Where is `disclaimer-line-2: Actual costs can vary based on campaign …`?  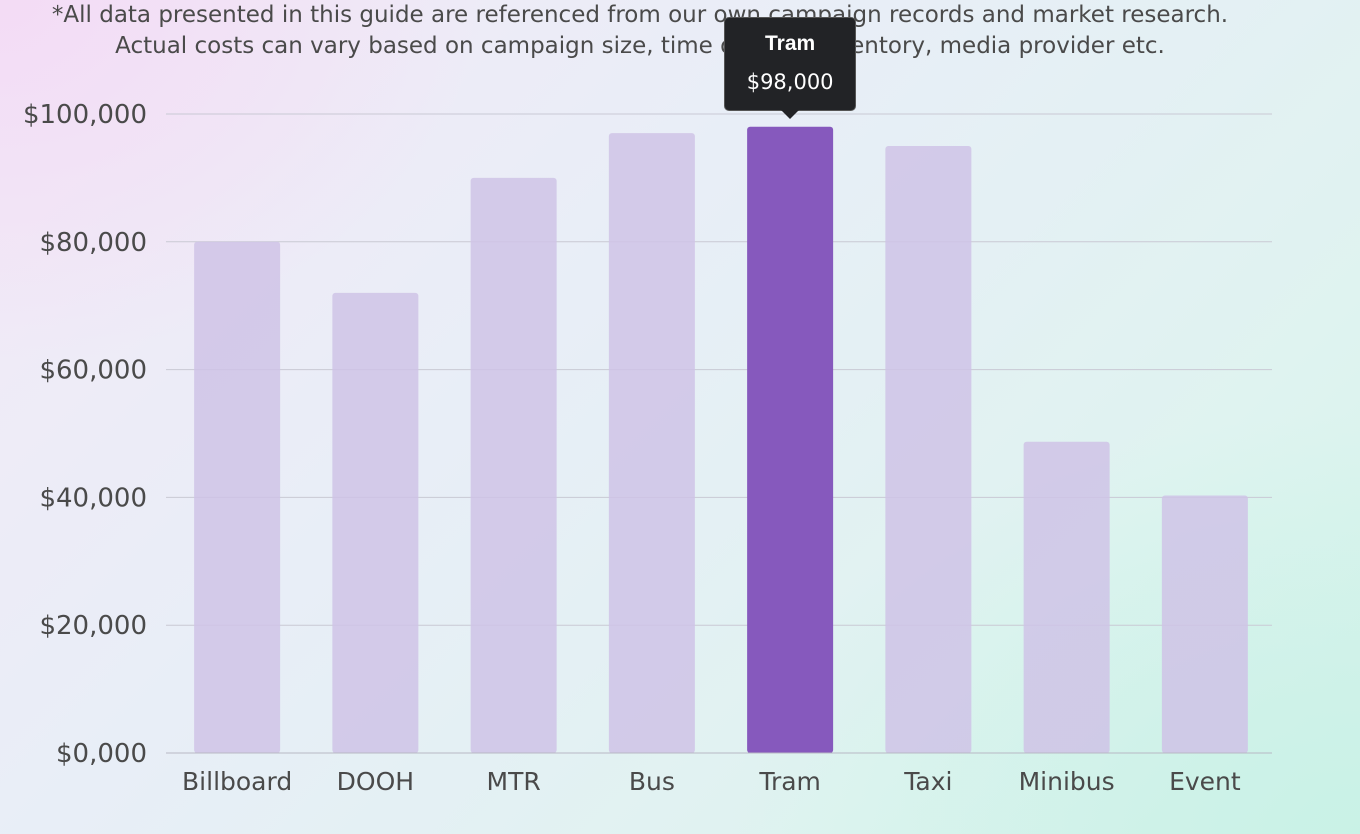
disclaimer-line-2: Actual costs can vary based on campaign … is located at coordinates (640, 46).